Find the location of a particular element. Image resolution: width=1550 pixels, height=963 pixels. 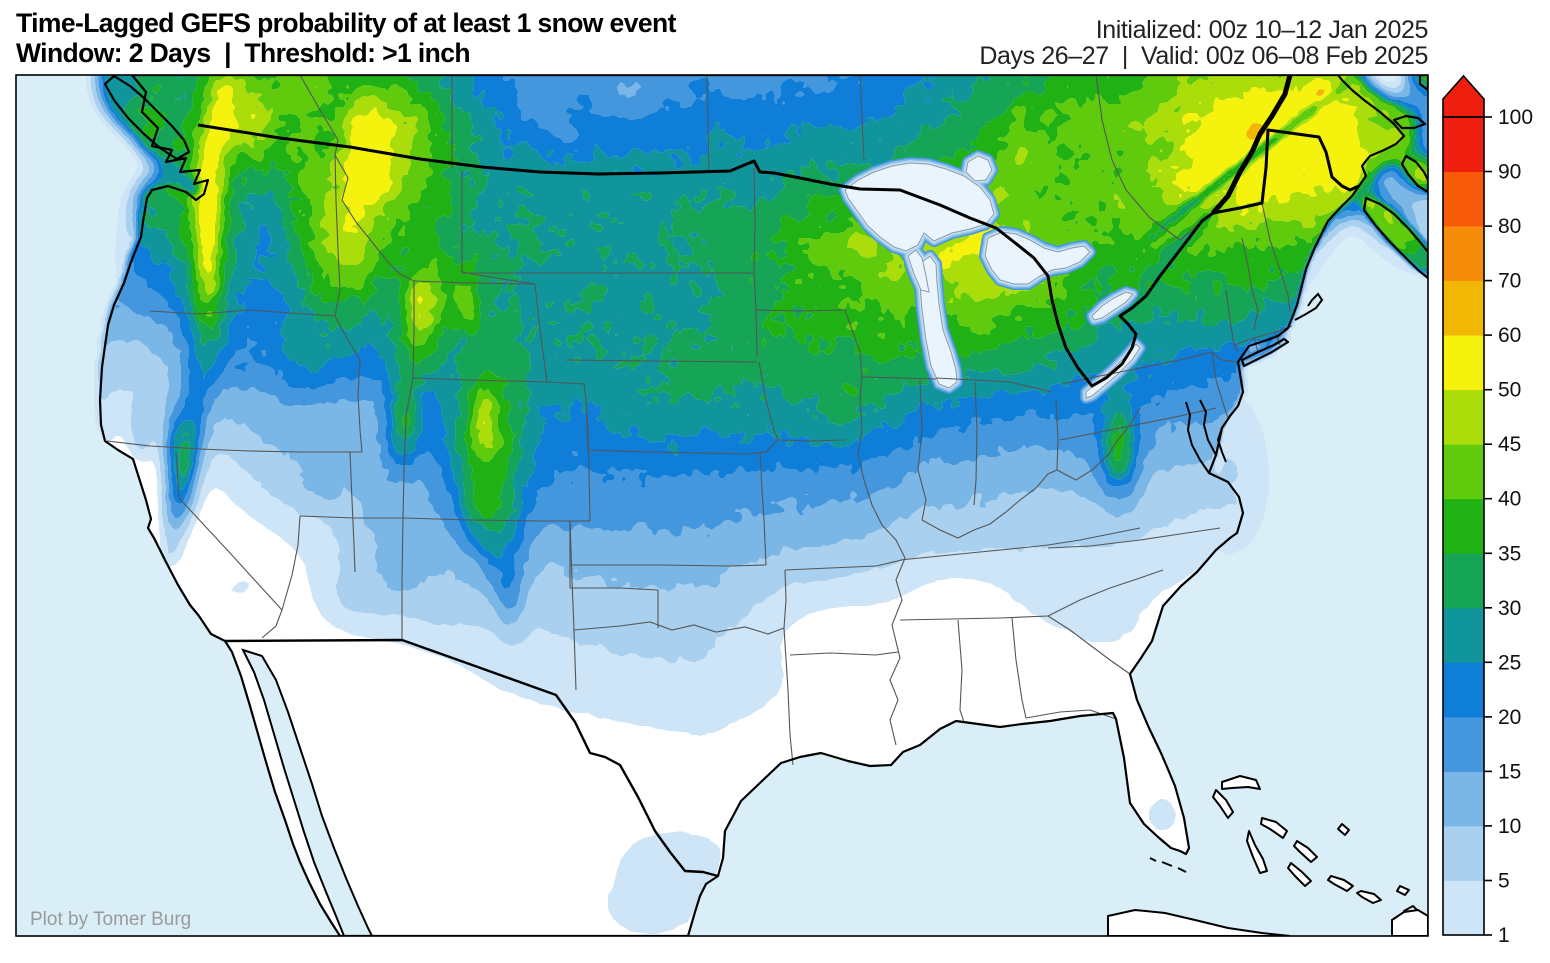

svg-text: 1 is located at coordinates (1504, 935).